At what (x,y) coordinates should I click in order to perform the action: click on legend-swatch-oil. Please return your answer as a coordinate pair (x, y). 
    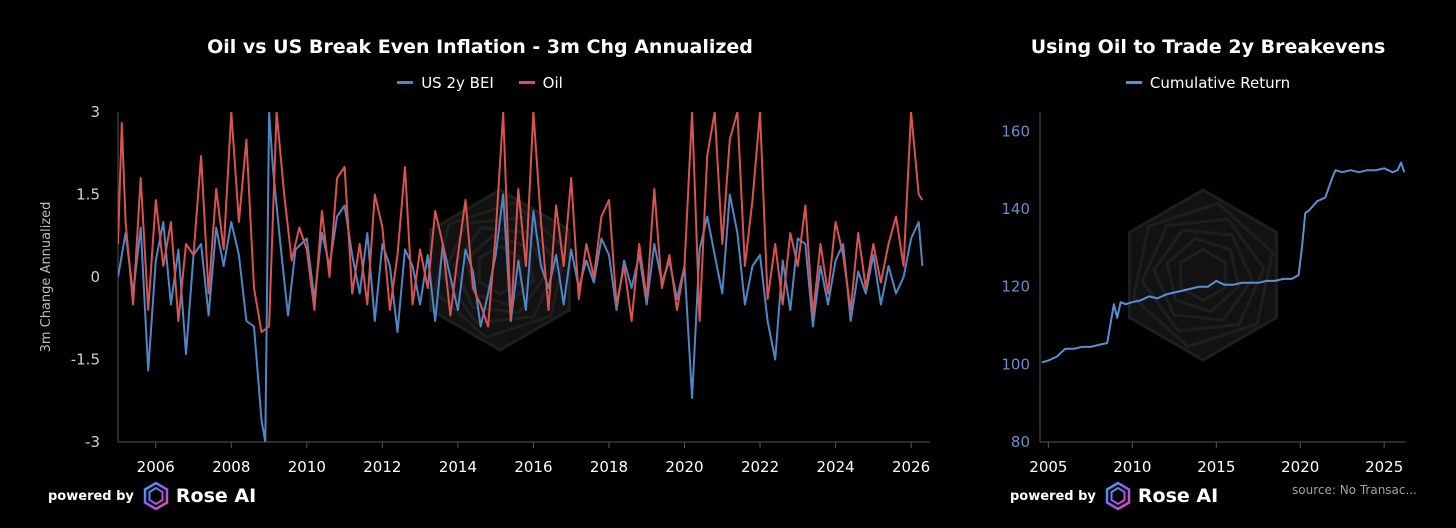
    Looking at the image, I should click on (526, 82).